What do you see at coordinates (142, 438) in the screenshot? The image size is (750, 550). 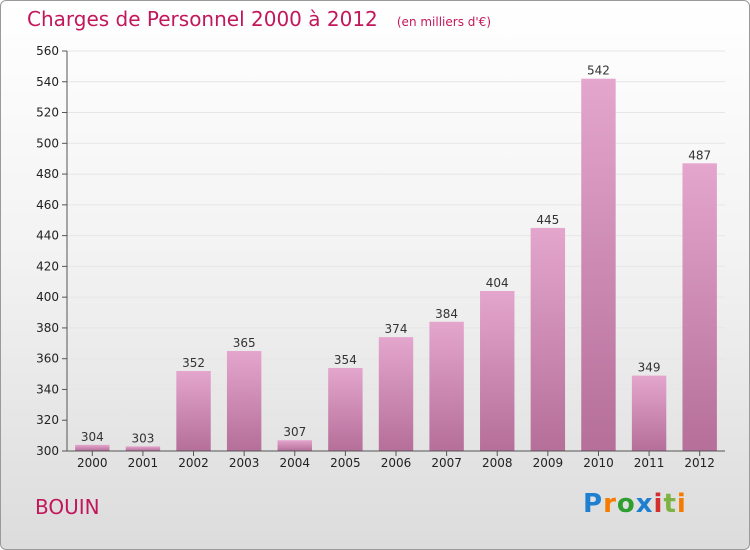 I see `data-label: 303` at bounding box center [142, 438].